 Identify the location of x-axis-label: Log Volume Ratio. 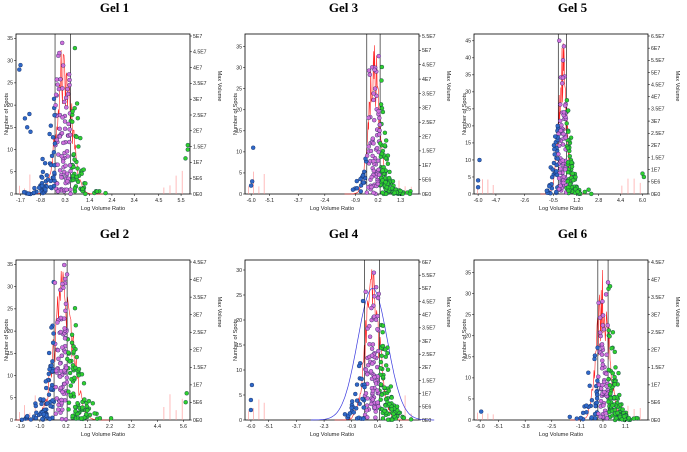
(561, 435).